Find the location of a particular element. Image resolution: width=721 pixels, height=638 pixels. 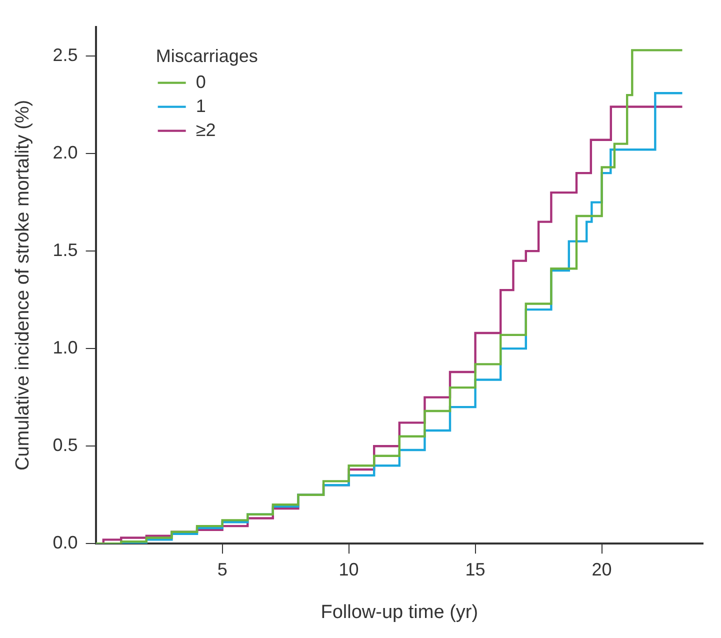

y-tick-label: 0.5 is located at coordinates (65, 445).